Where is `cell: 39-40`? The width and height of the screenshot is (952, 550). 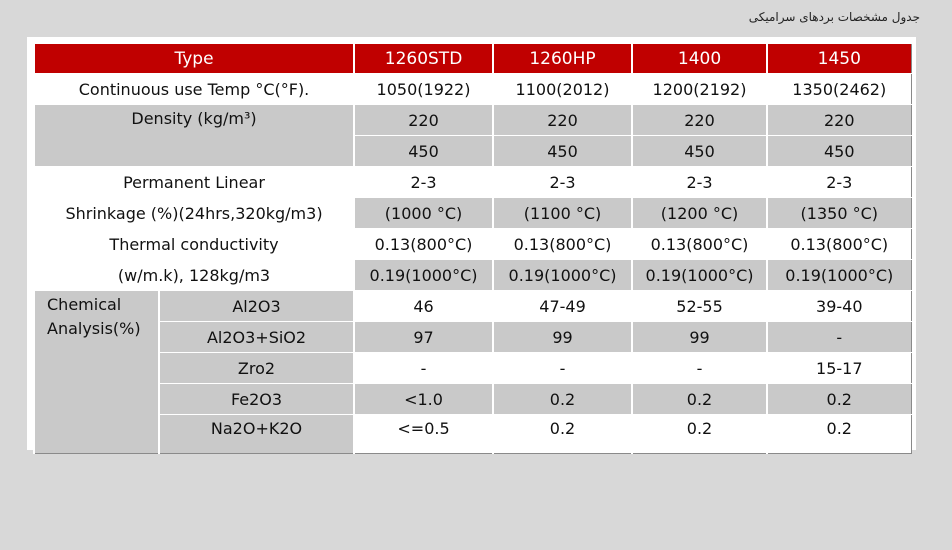
cell: 39-40 is located at coordinates (839, 306).